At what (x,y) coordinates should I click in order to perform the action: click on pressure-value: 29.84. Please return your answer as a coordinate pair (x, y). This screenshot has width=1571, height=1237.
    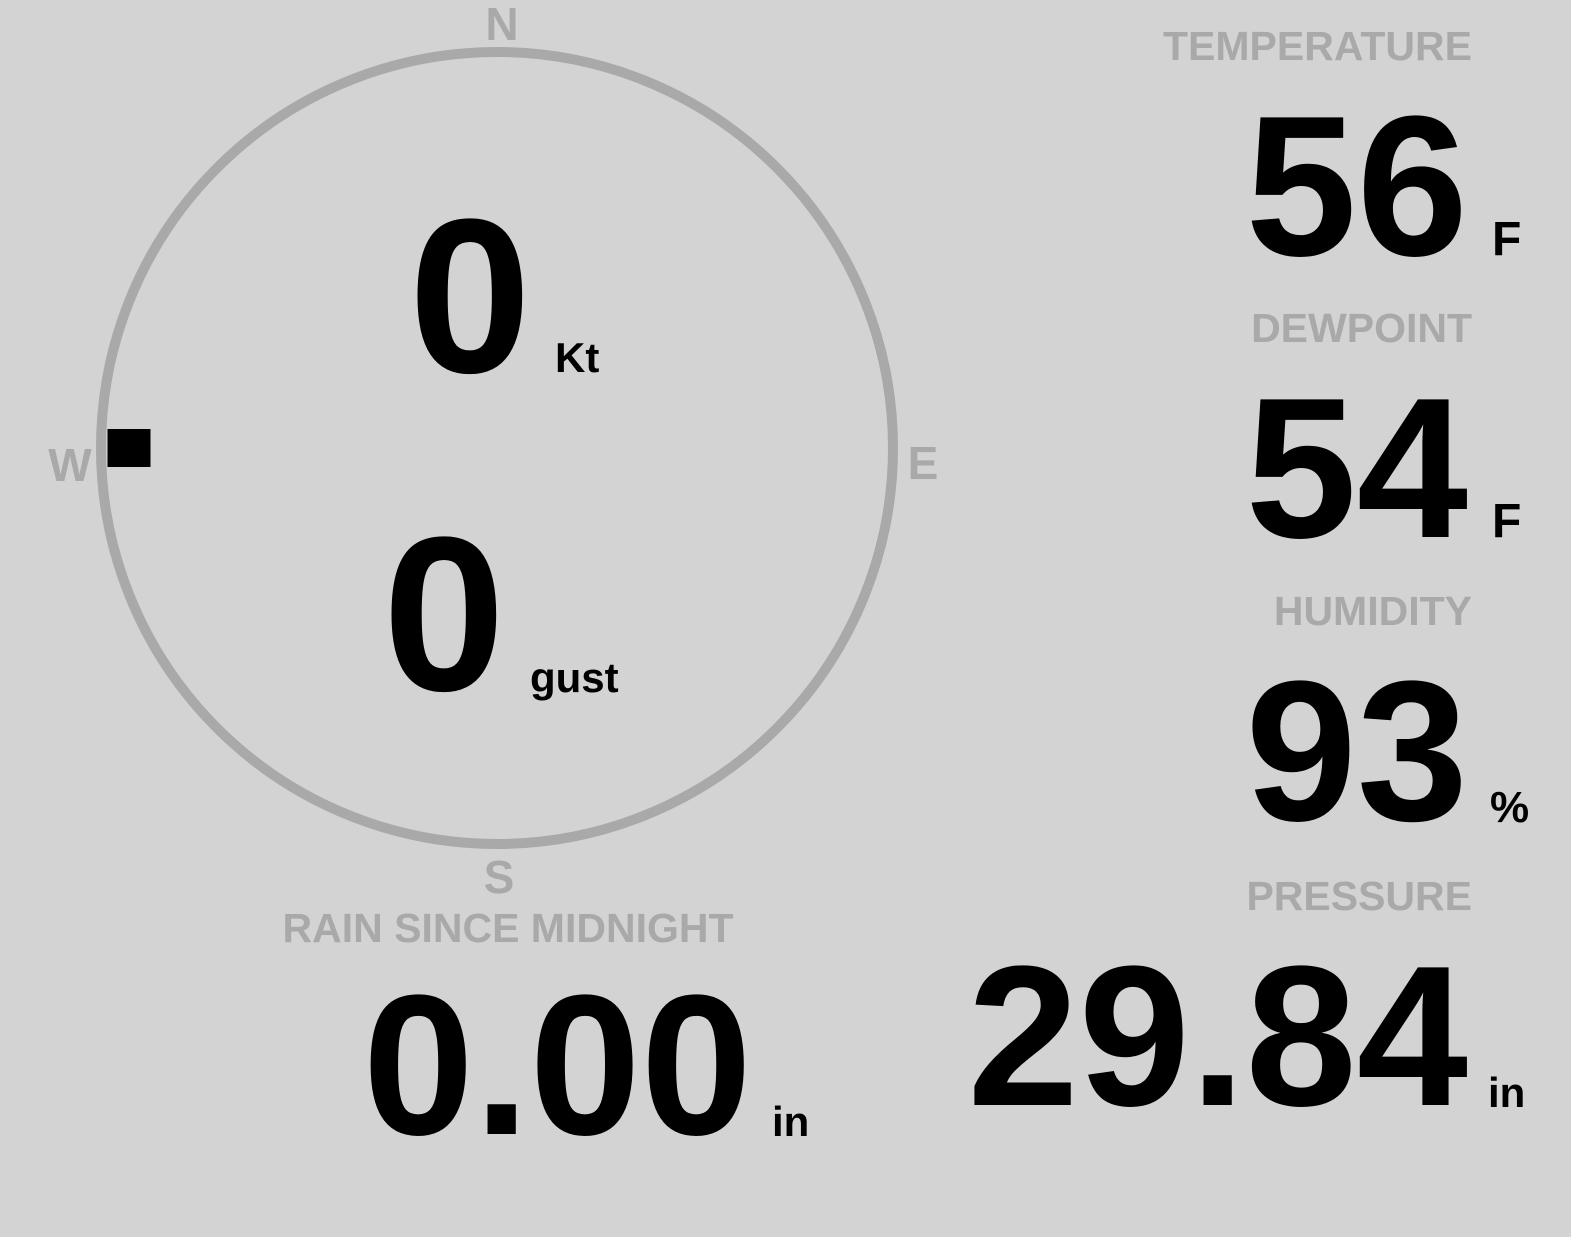
    Looking at the image, I should click on (1218, 1036).